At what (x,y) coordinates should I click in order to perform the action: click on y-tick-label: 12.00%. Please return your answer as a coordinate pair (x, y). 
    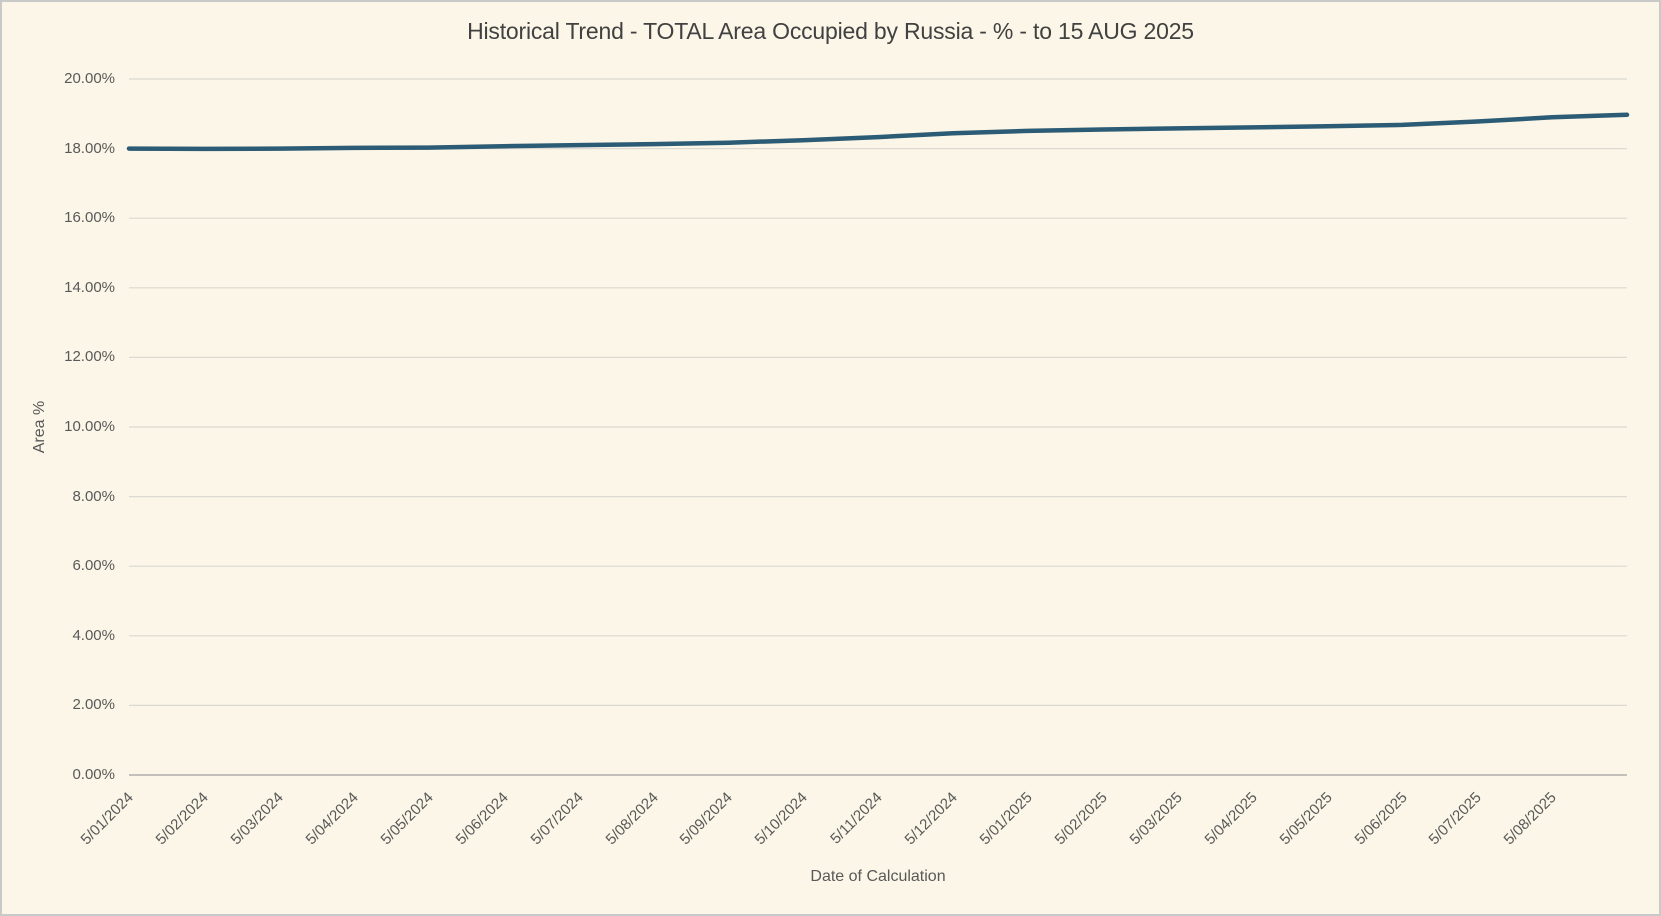
    Looking at the image, I should click on (89, 357).